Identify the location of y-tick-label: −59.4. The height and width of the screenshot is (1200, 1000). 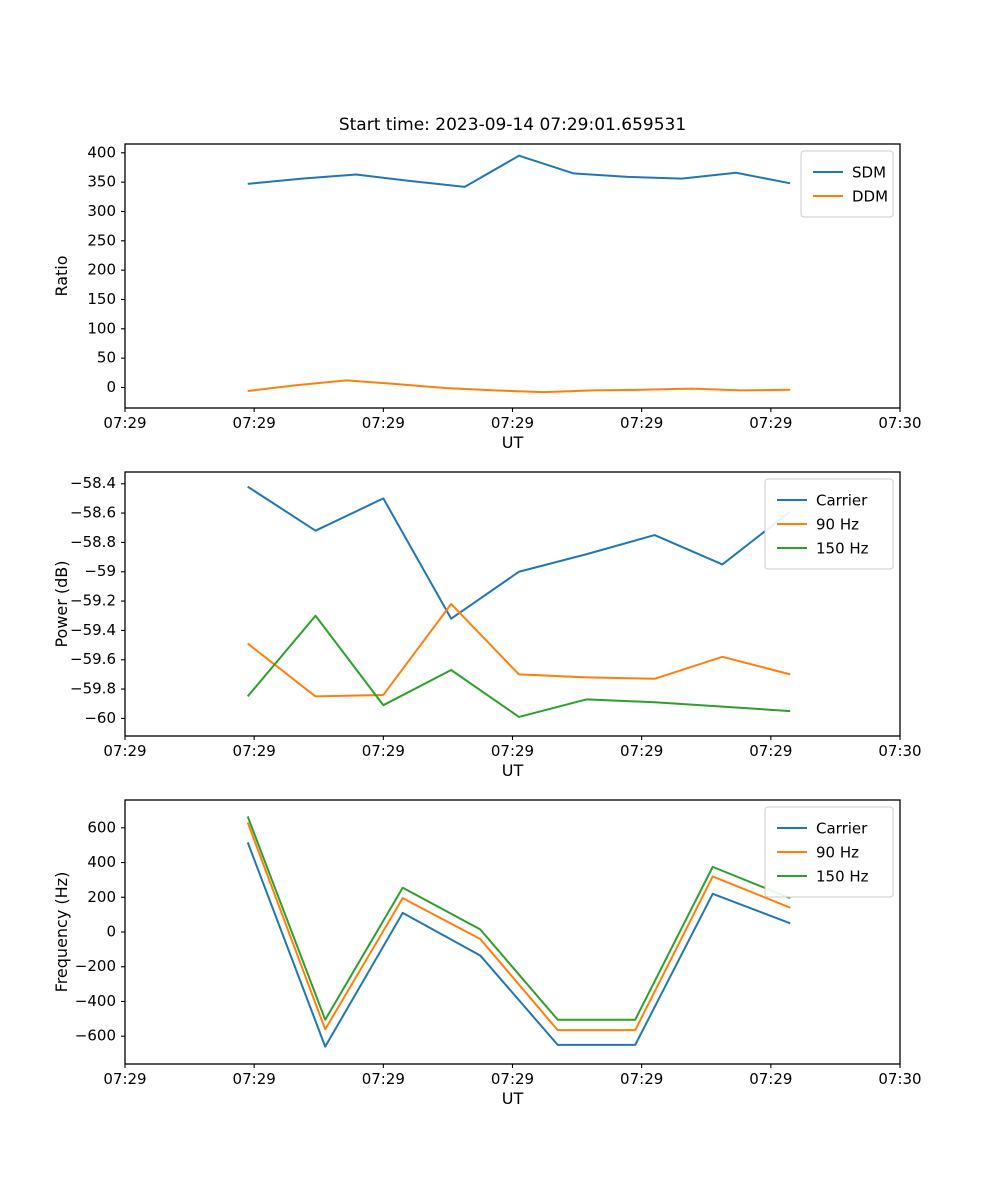
(93, 630).